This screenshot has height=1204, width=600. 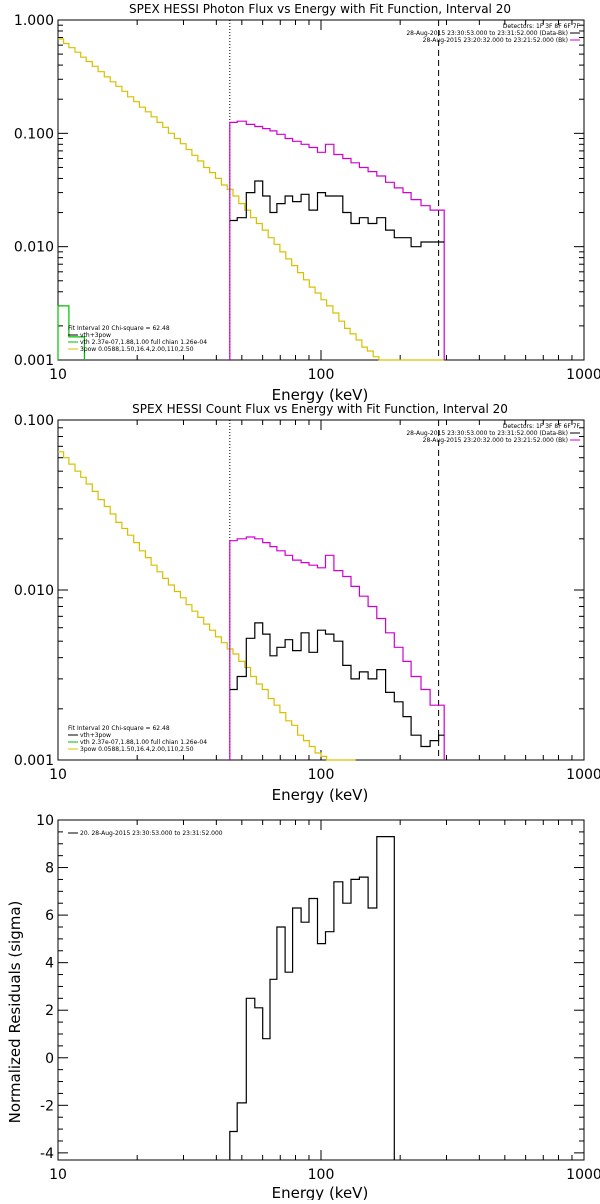 What do you see at coordinates (15, 1012) in the screenshot?
I see `plot3-ylabel: Normalized Residuals (sigma)` at bounding box center [15, 1012].